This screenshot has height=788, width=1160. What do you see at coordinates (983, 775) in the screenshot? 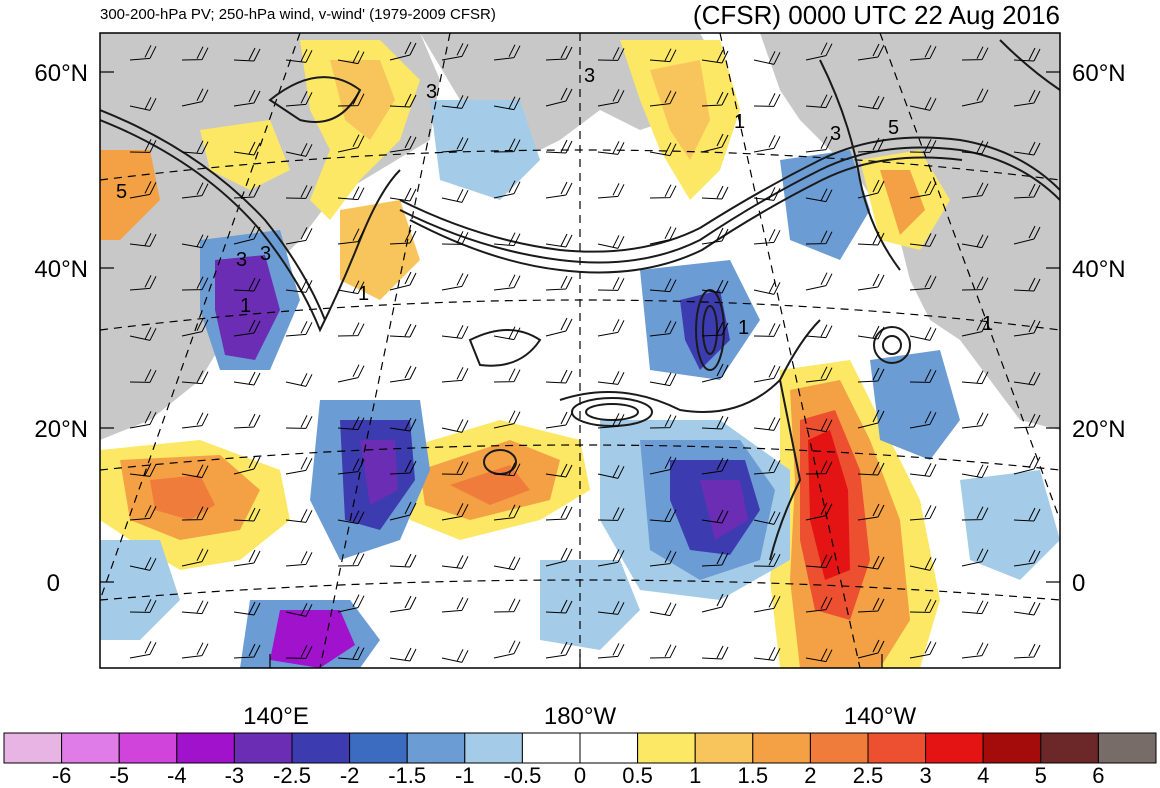
I see `colorbar-label: 4` at bounding box center [983, 775].